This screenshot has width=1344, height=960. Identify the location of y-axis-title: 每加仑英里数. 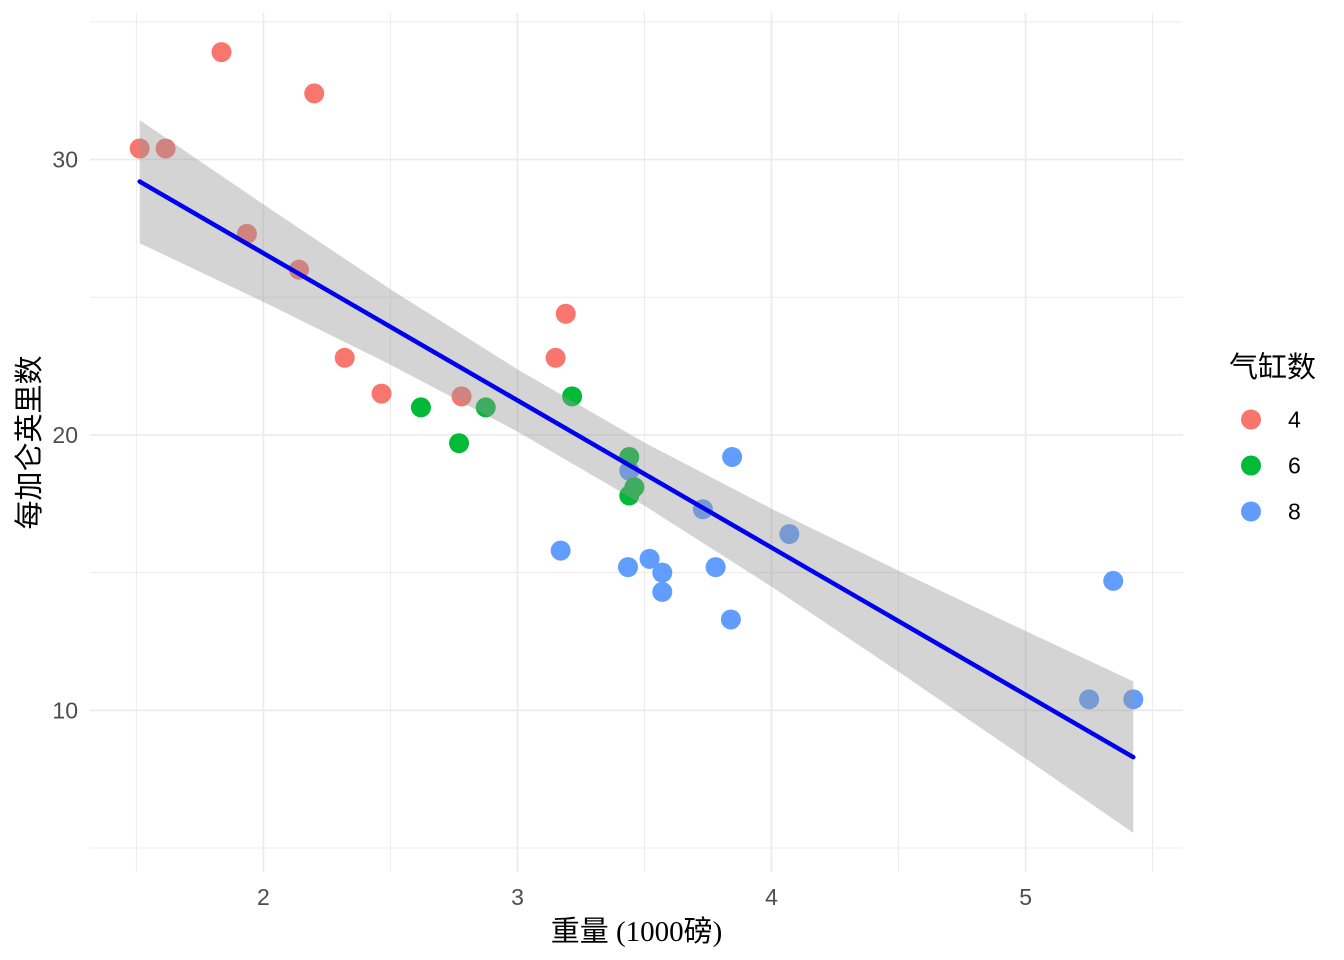
(29, 442).